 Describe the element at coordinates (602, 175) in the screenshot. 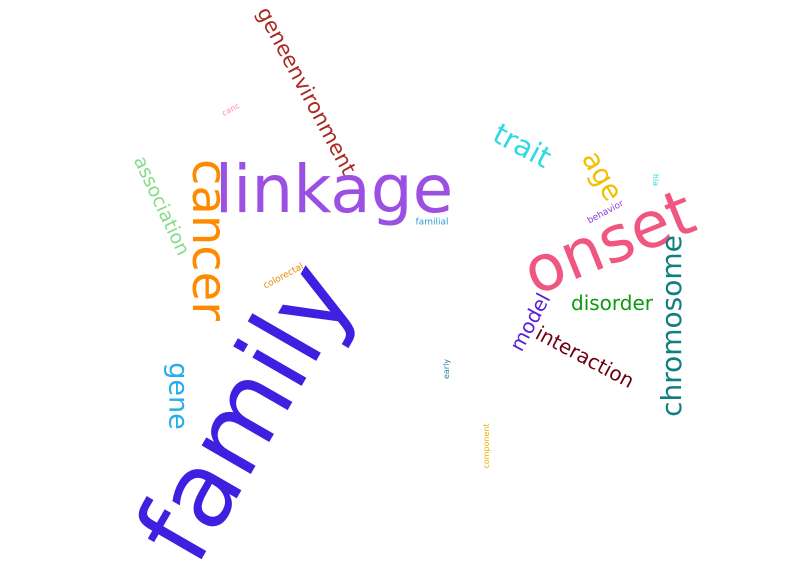

I see `word-age: age` at that location.